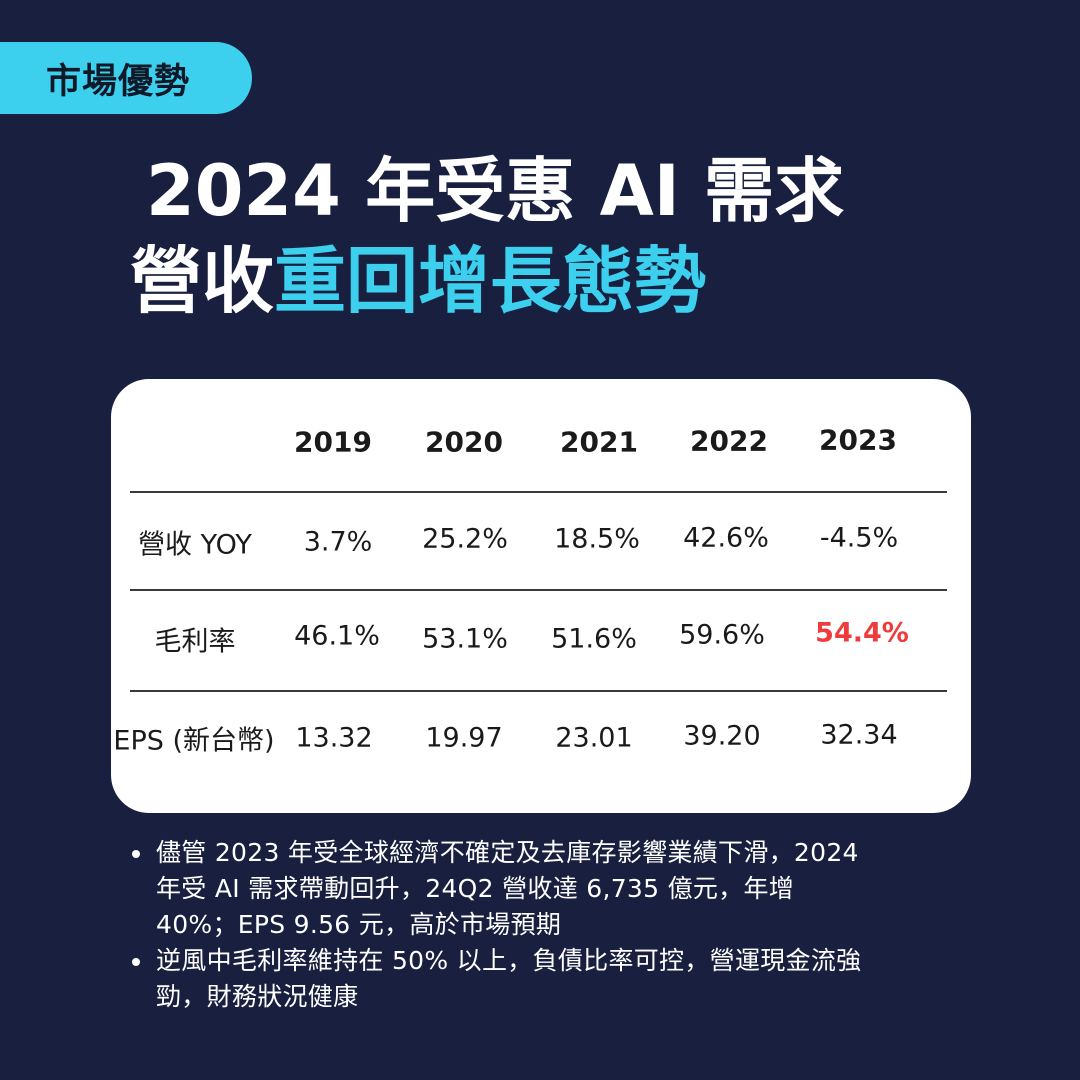  I want to click on section-tag: 市場優勢, so click(126, 78).